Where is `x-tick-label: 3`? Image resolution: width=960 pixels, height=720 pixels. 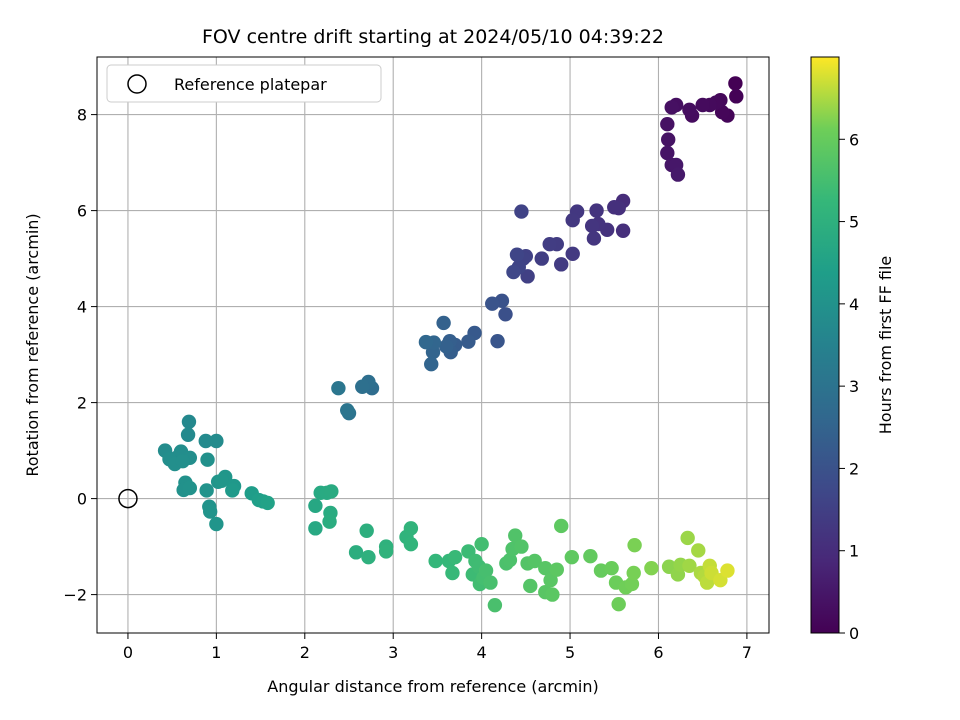
x-tick-label: 3 is located at coordinates (393, 652).